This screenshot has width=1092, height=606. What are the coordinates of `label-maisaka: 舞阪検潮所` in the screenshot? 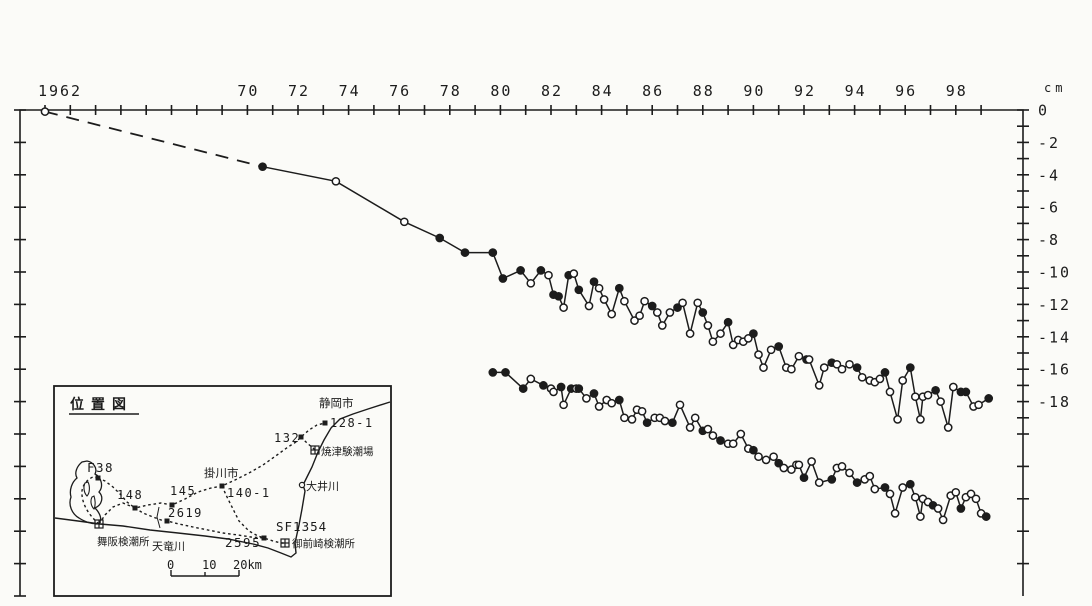 It's located at (123, 541).